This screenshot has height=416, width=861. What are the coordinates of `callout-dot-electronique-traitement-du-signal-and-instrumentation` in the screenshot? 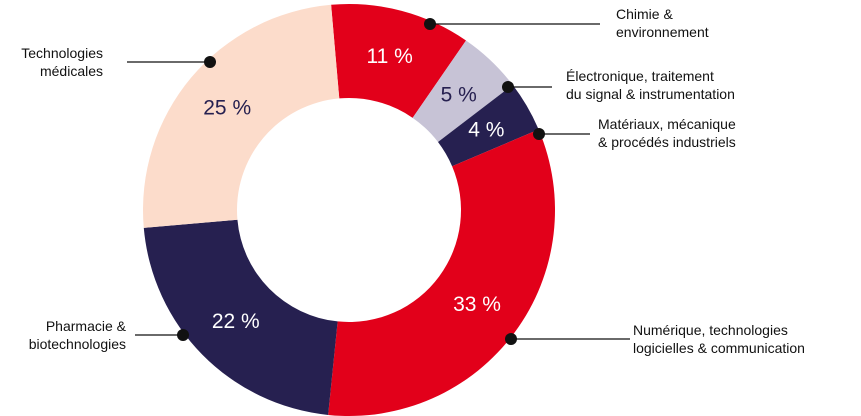 It's located at (508, 87).